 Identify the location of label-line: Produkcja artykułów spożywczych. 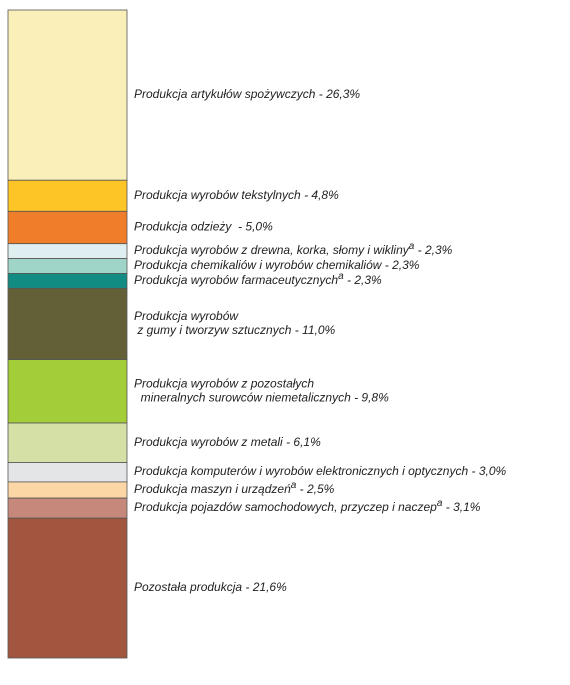
(225, 94).